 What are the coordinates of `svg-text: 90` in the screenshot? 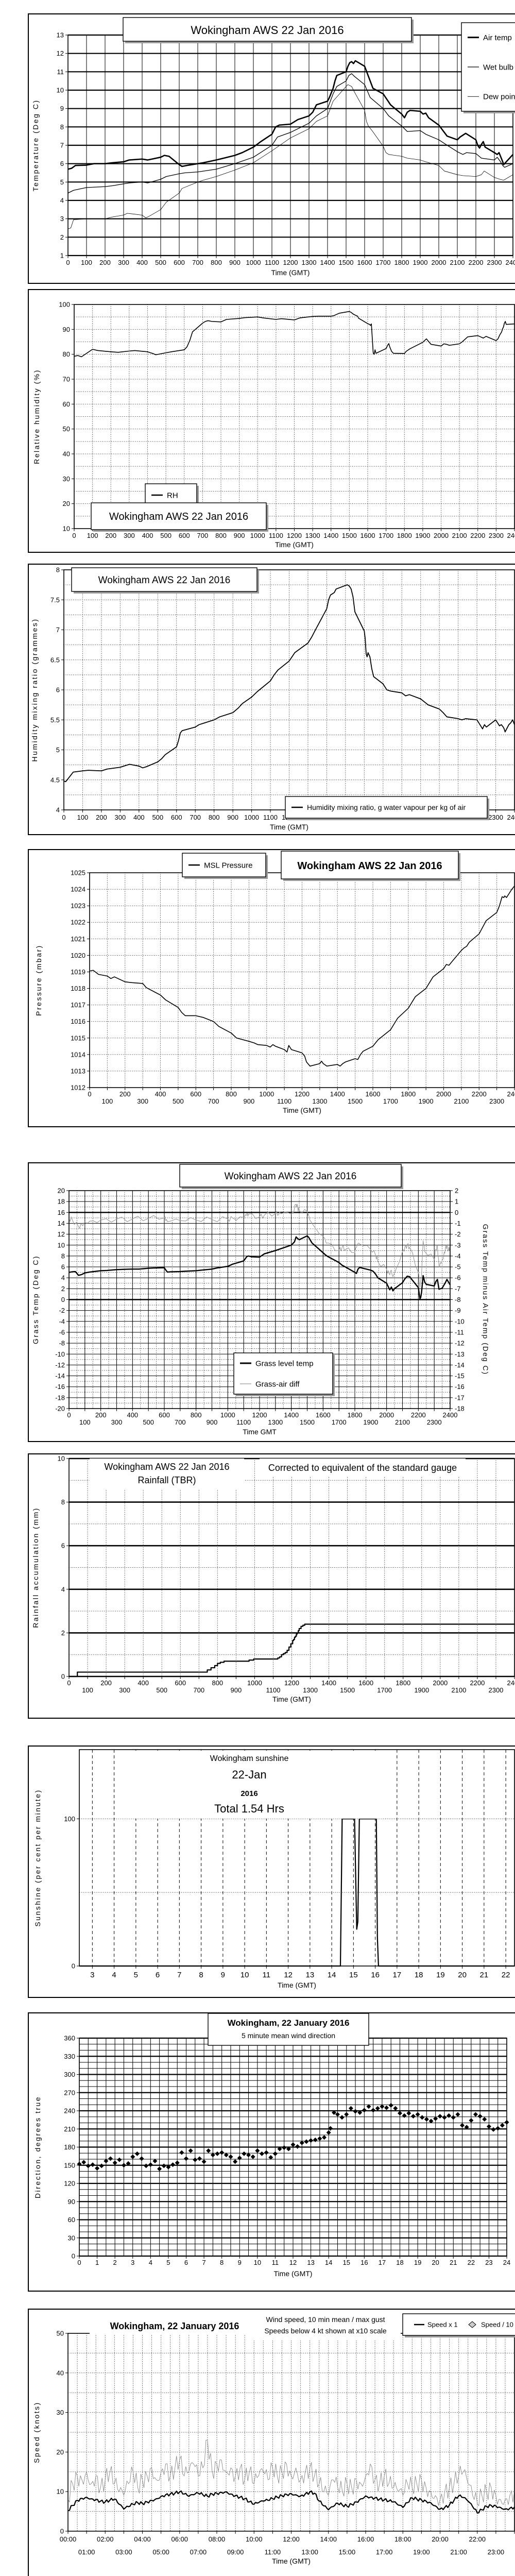 It's located at (71, 2202).